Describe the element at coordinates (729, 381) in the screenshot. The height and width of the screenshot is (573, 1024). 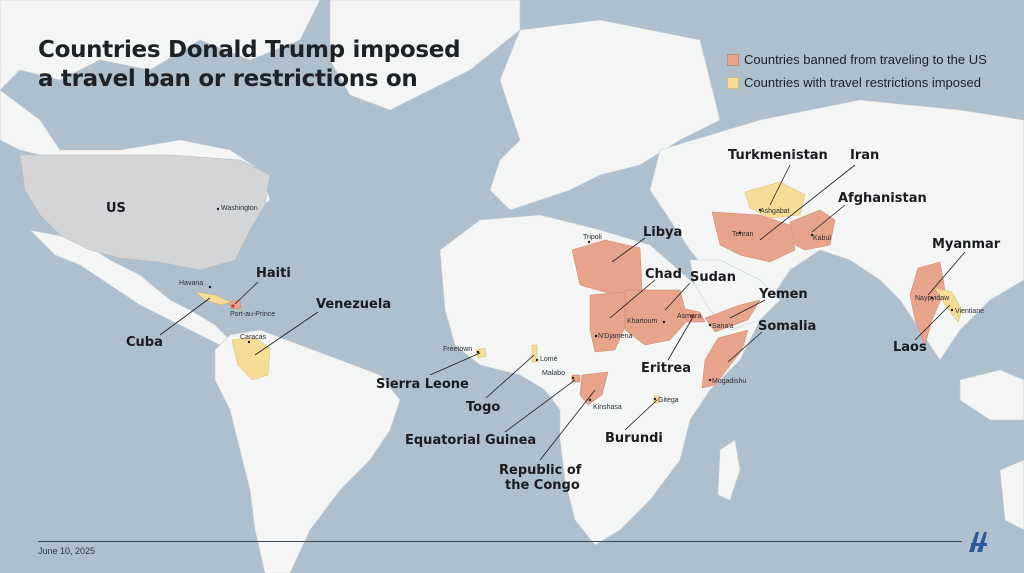
I see `capital-mogadishu: Mogadishu` at that location.